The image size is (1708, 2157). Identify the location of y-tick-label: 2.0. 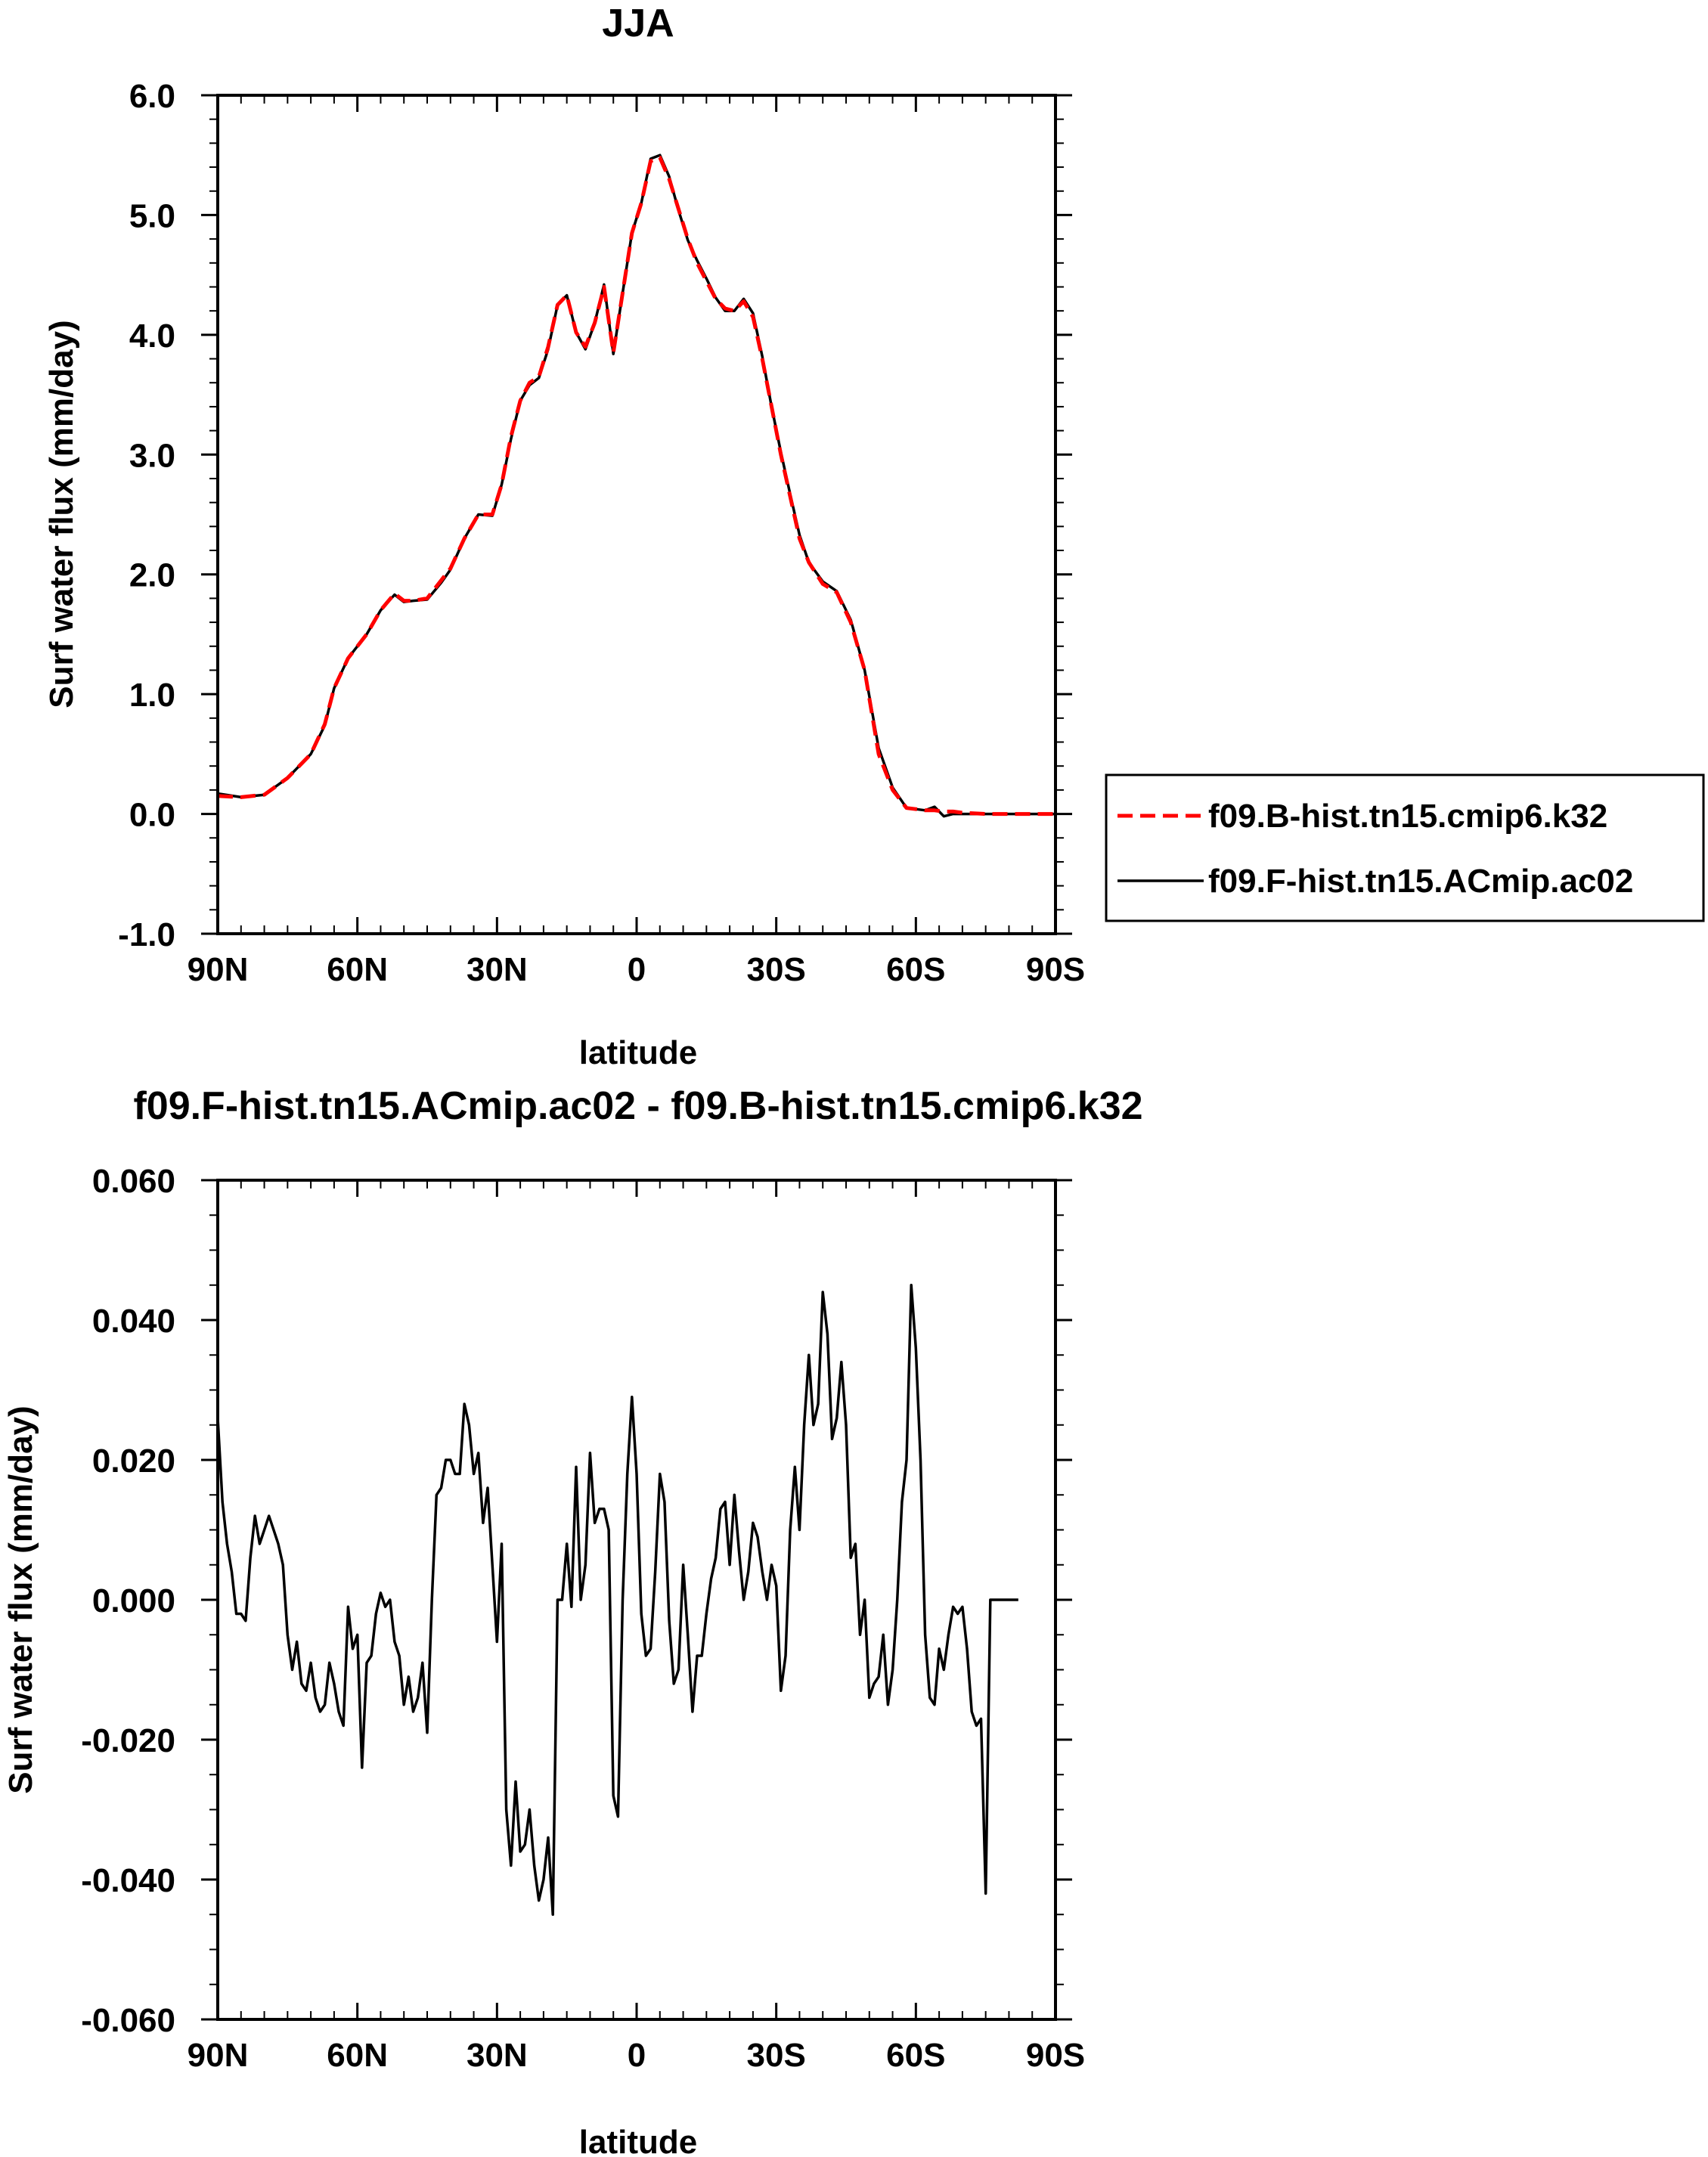
(152, 575).